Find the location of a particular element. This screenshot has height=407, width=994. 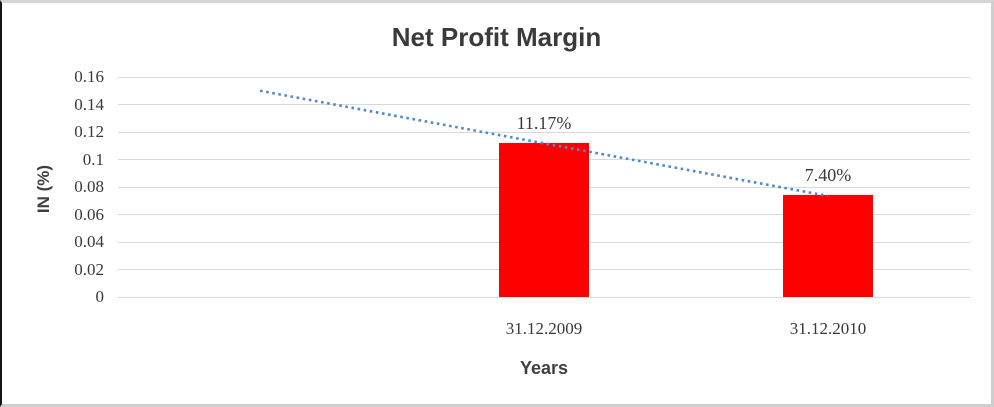

data-label: 7.40% is located at coordinates (828, 175).